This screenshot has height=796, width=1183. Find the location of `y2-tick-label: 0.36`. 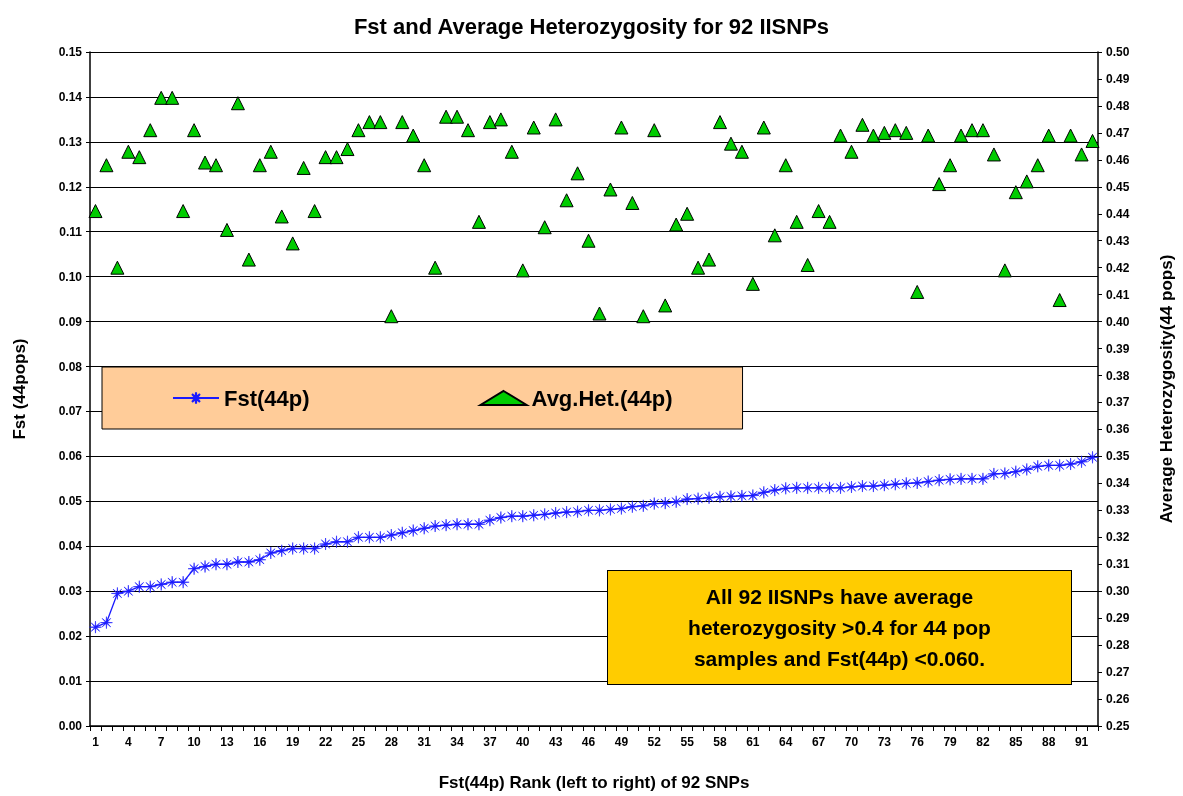

y2-tick-label: 0.36 is located at coordinates (1118, 429).